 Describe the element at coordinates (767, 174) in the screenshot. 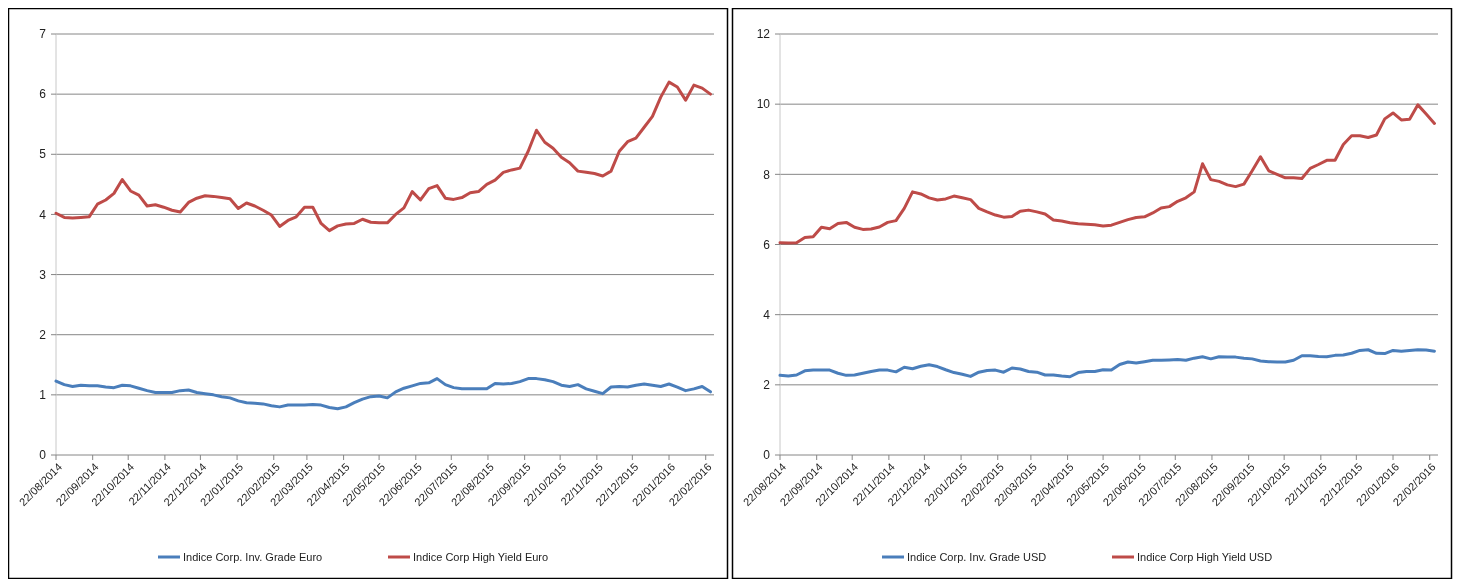

I see `y-tick-label: 8` at that location.